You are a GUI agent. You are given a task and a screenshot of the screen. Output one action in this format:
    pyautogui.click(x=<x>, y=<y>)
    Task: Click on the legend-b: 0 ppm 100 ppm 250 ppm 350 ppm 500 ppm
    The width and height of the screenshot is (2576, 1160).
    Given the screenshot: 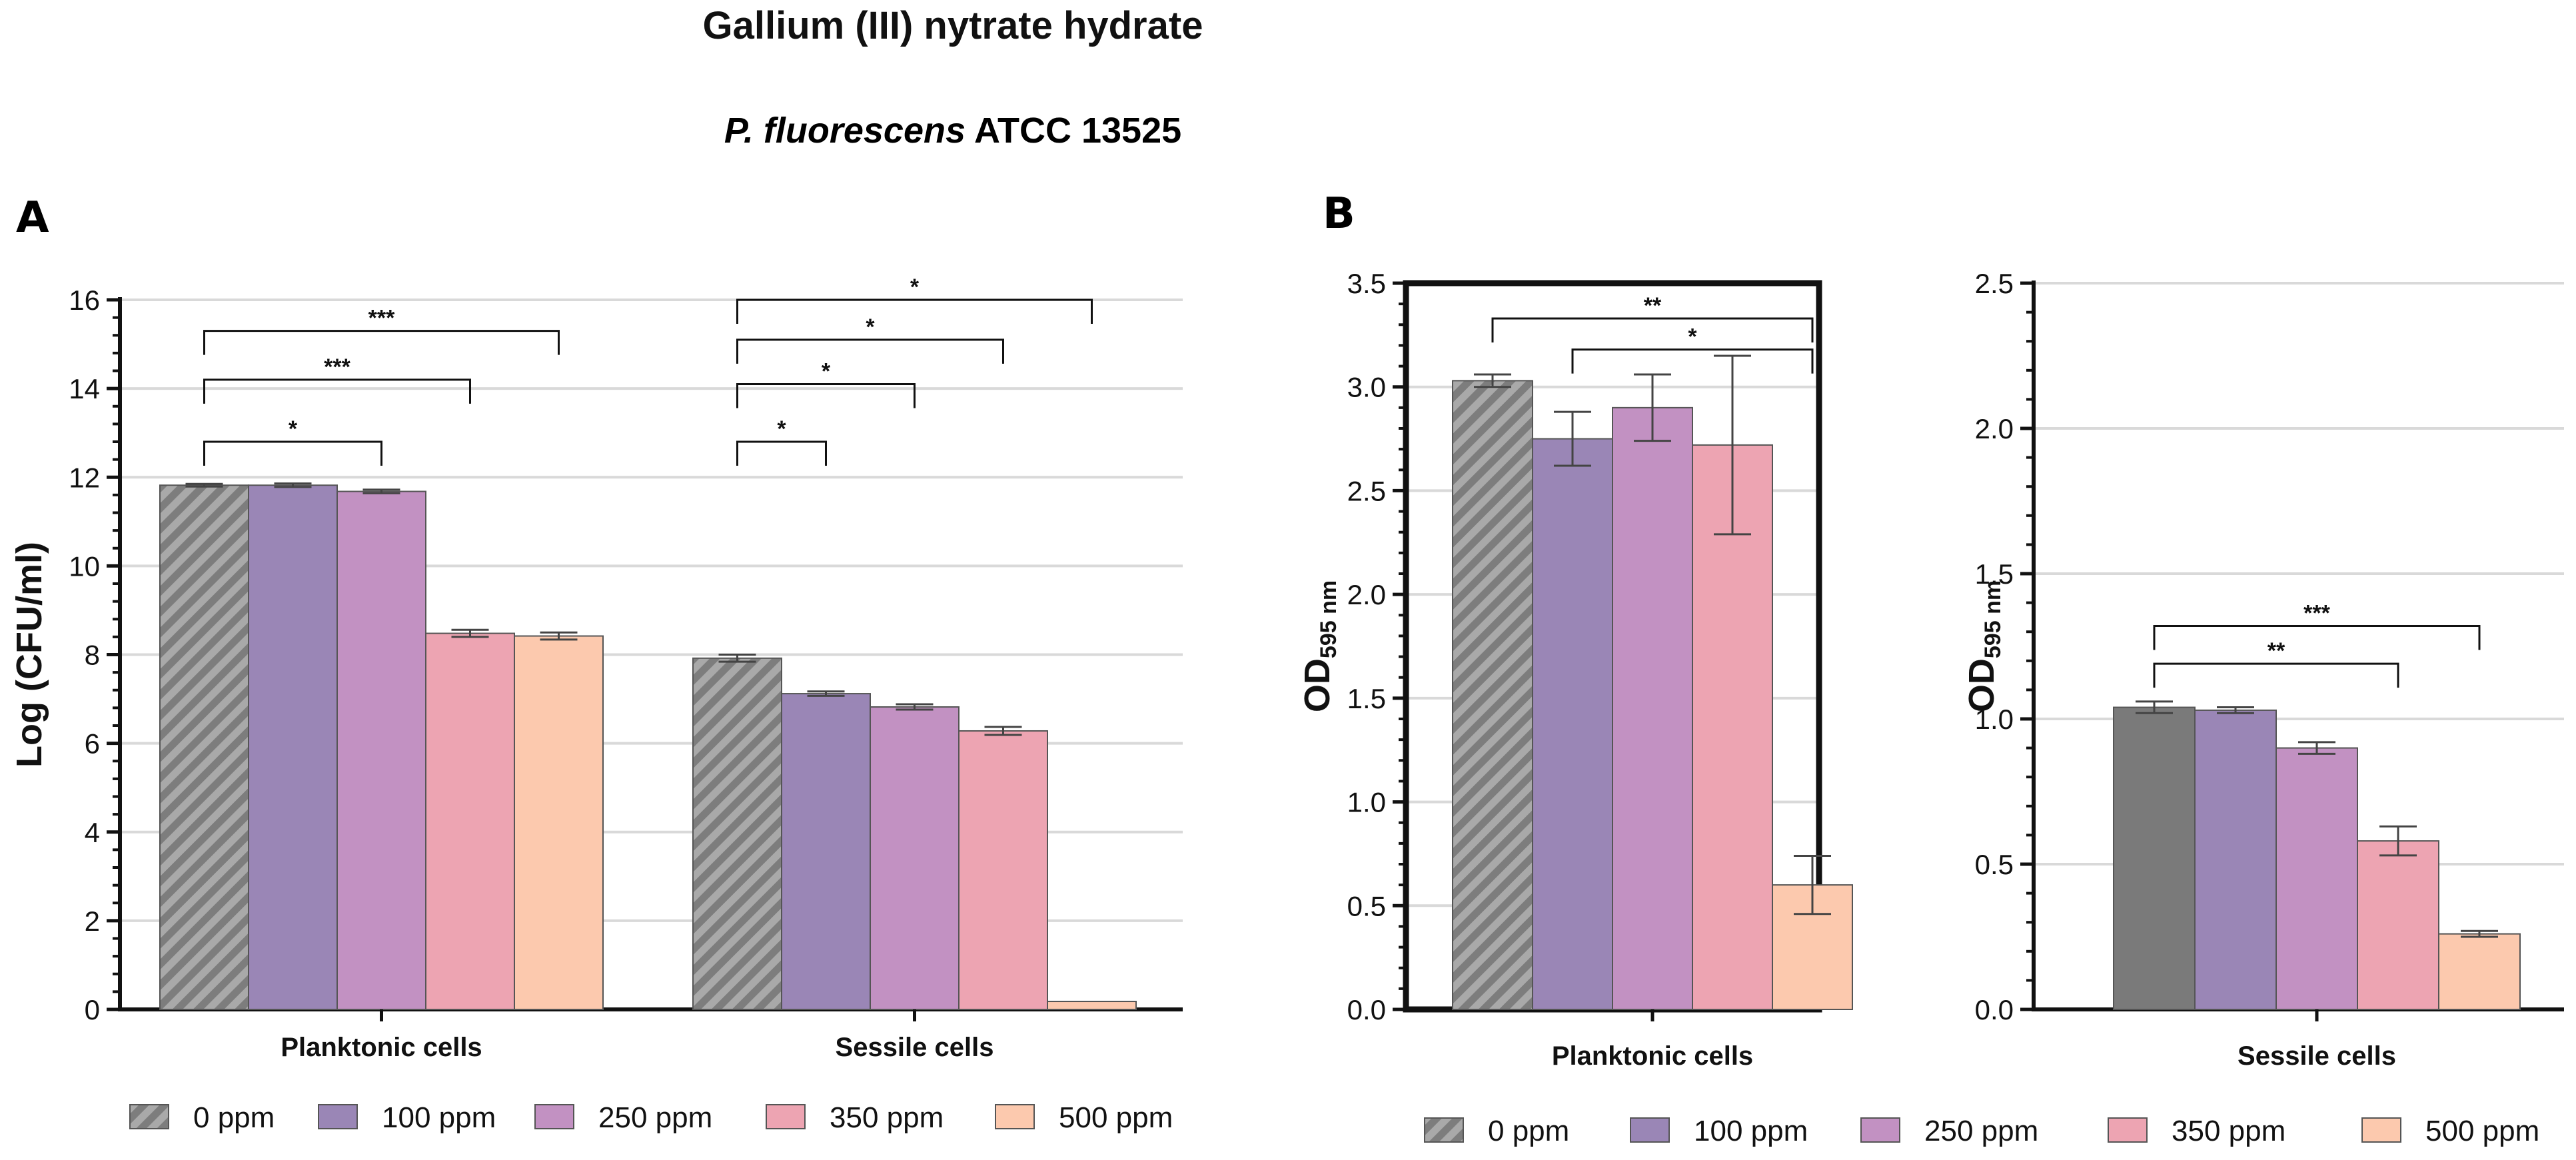 What is the action you would take?
    pyautogui.click(x=1982, y=1131)
    